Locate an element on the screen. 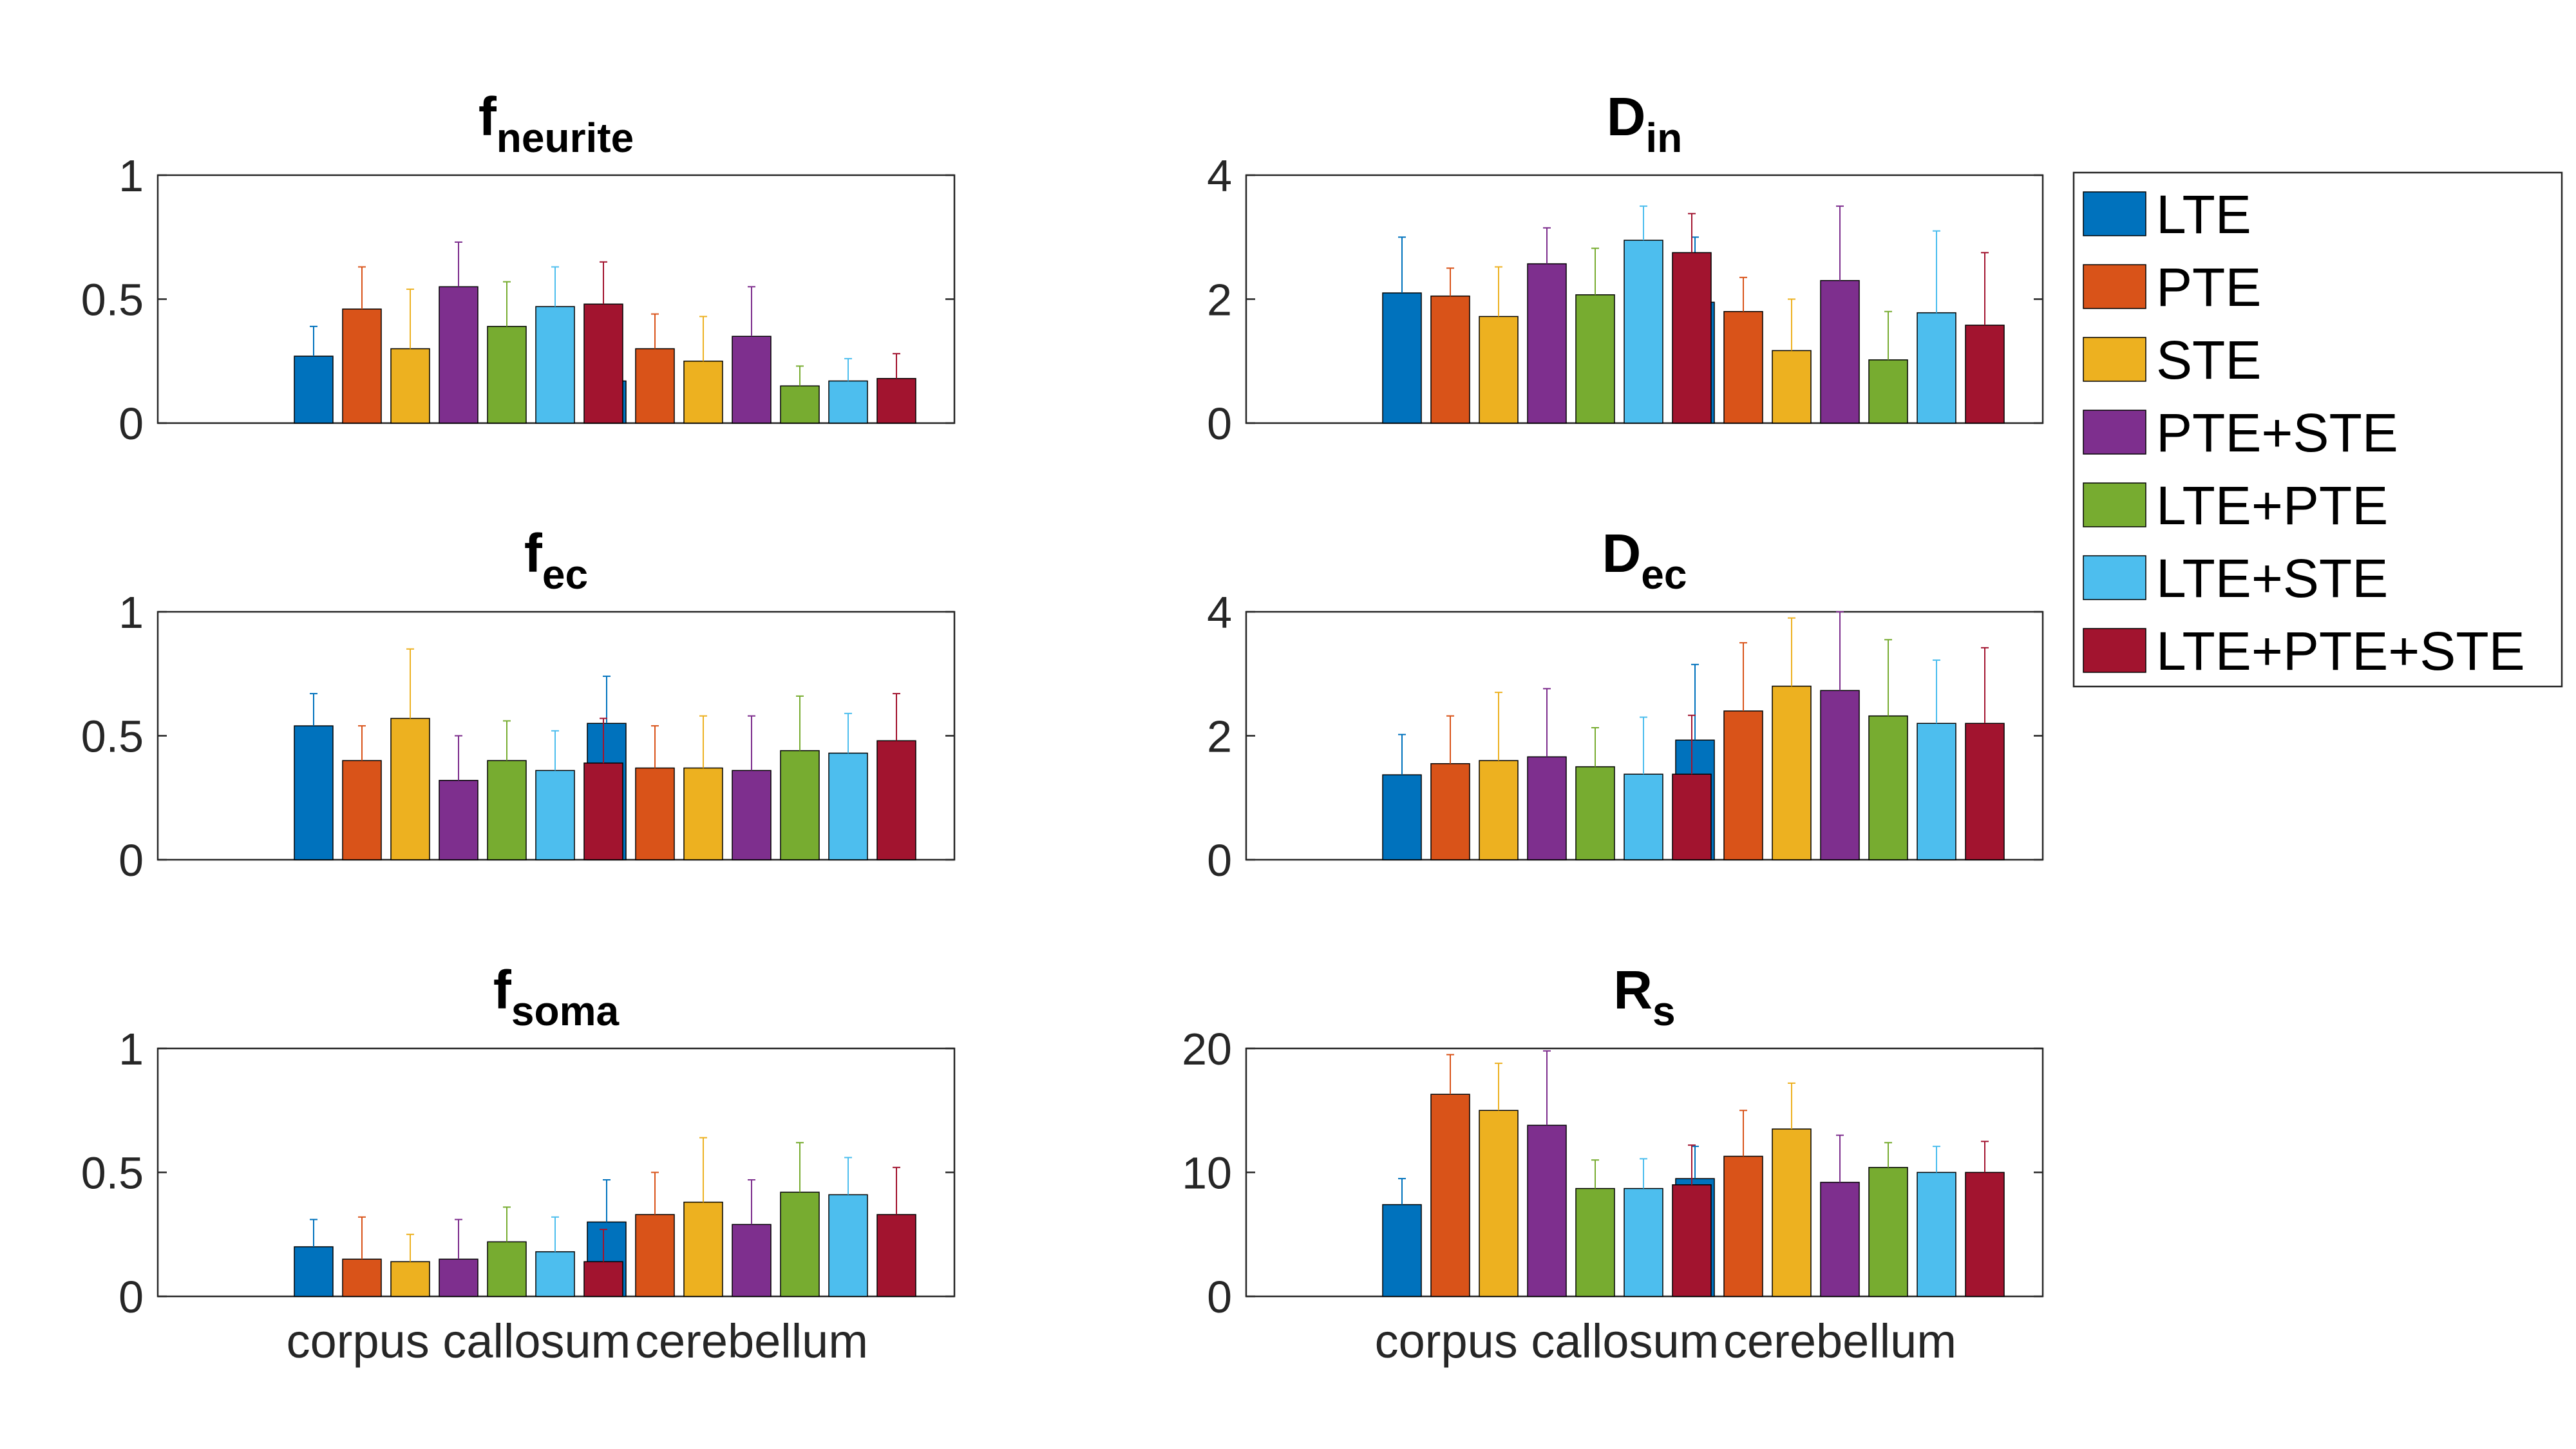  panel-title: fneurite is located at coordinates (556, 124).